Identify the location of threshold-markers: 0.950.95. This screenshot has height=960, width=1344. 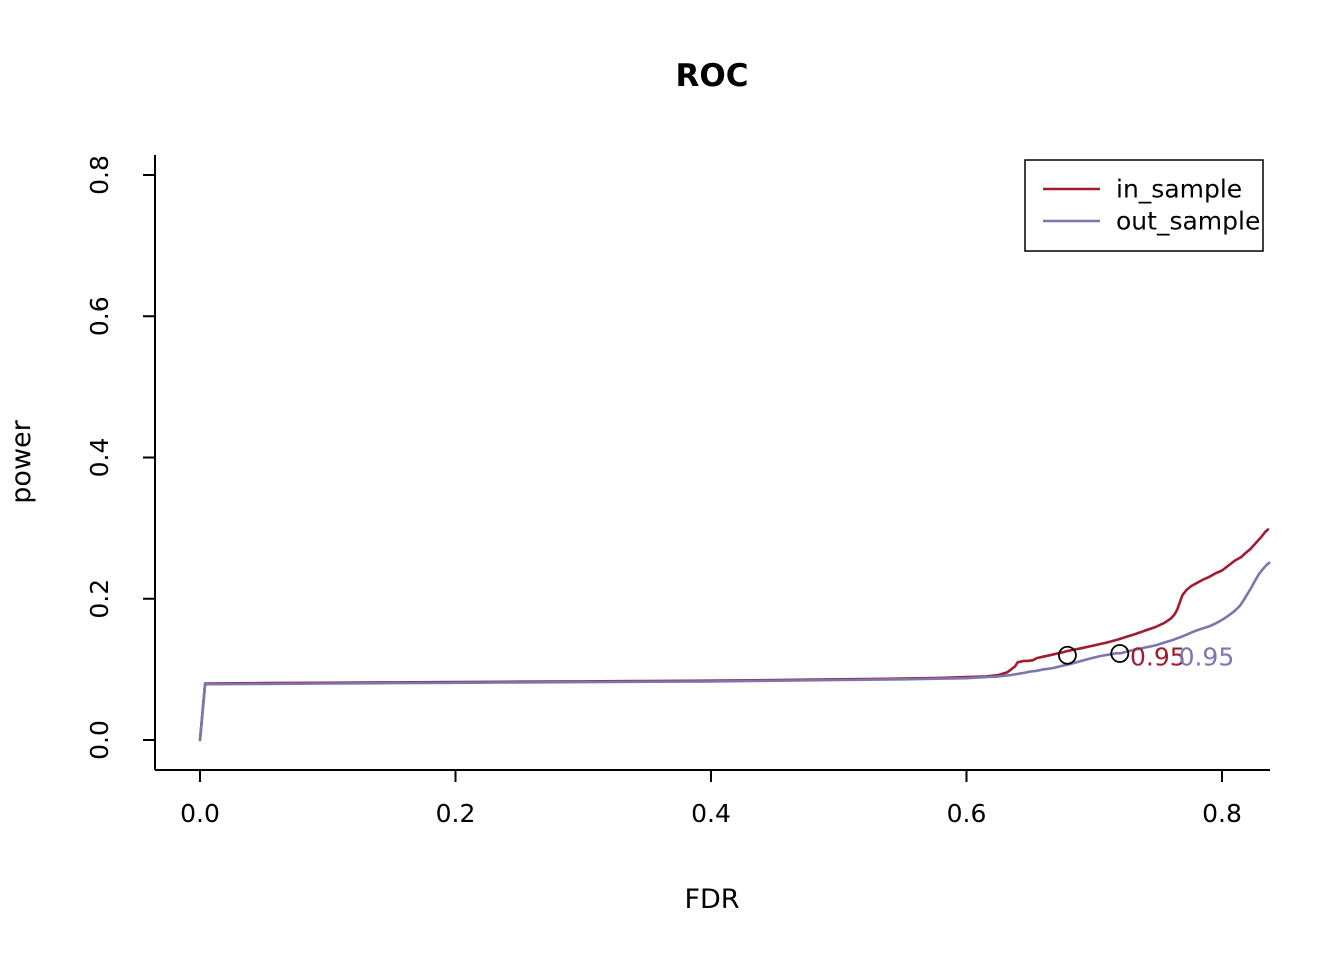
(1146, 657).